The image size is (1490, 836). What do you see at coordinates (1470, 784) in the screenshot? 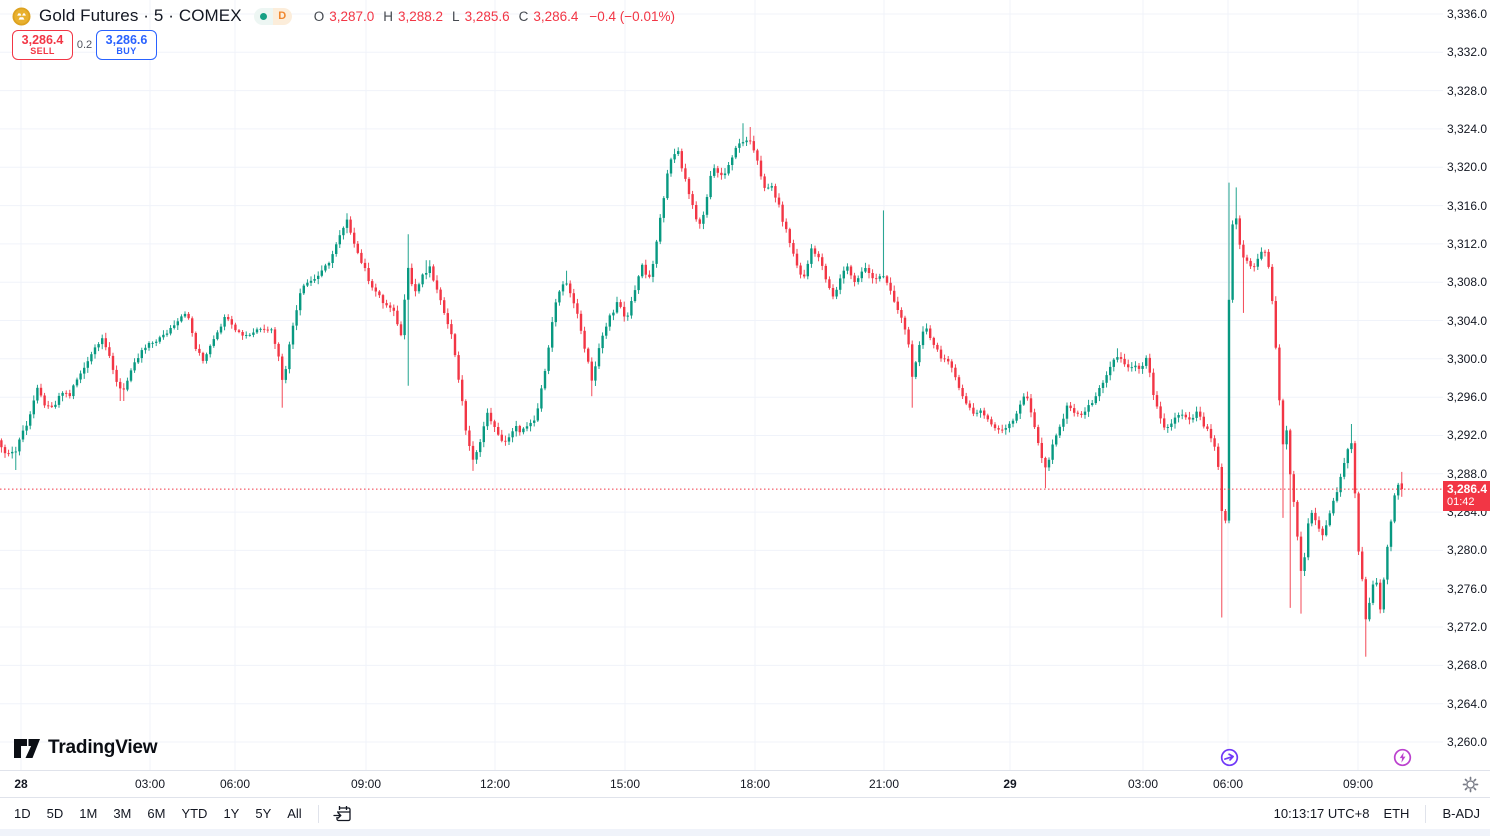
I see `axis-settings-gear-icon` at bounding box center [1470, 784].